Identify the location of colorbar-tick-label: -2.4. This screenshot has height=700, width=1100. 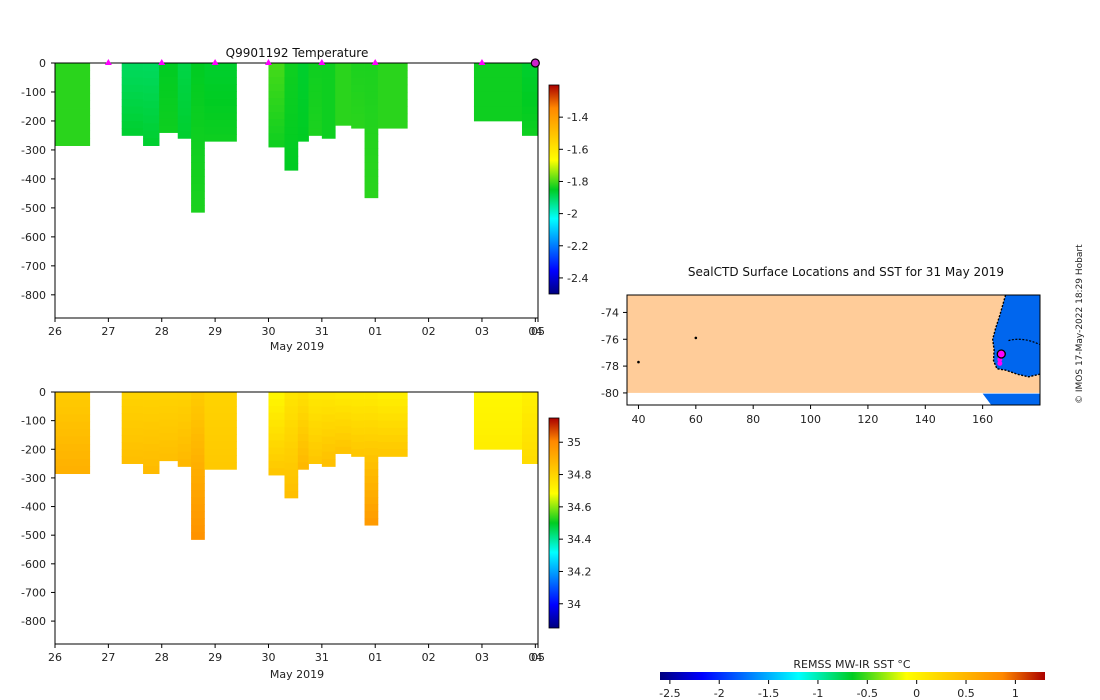
(577, 278).